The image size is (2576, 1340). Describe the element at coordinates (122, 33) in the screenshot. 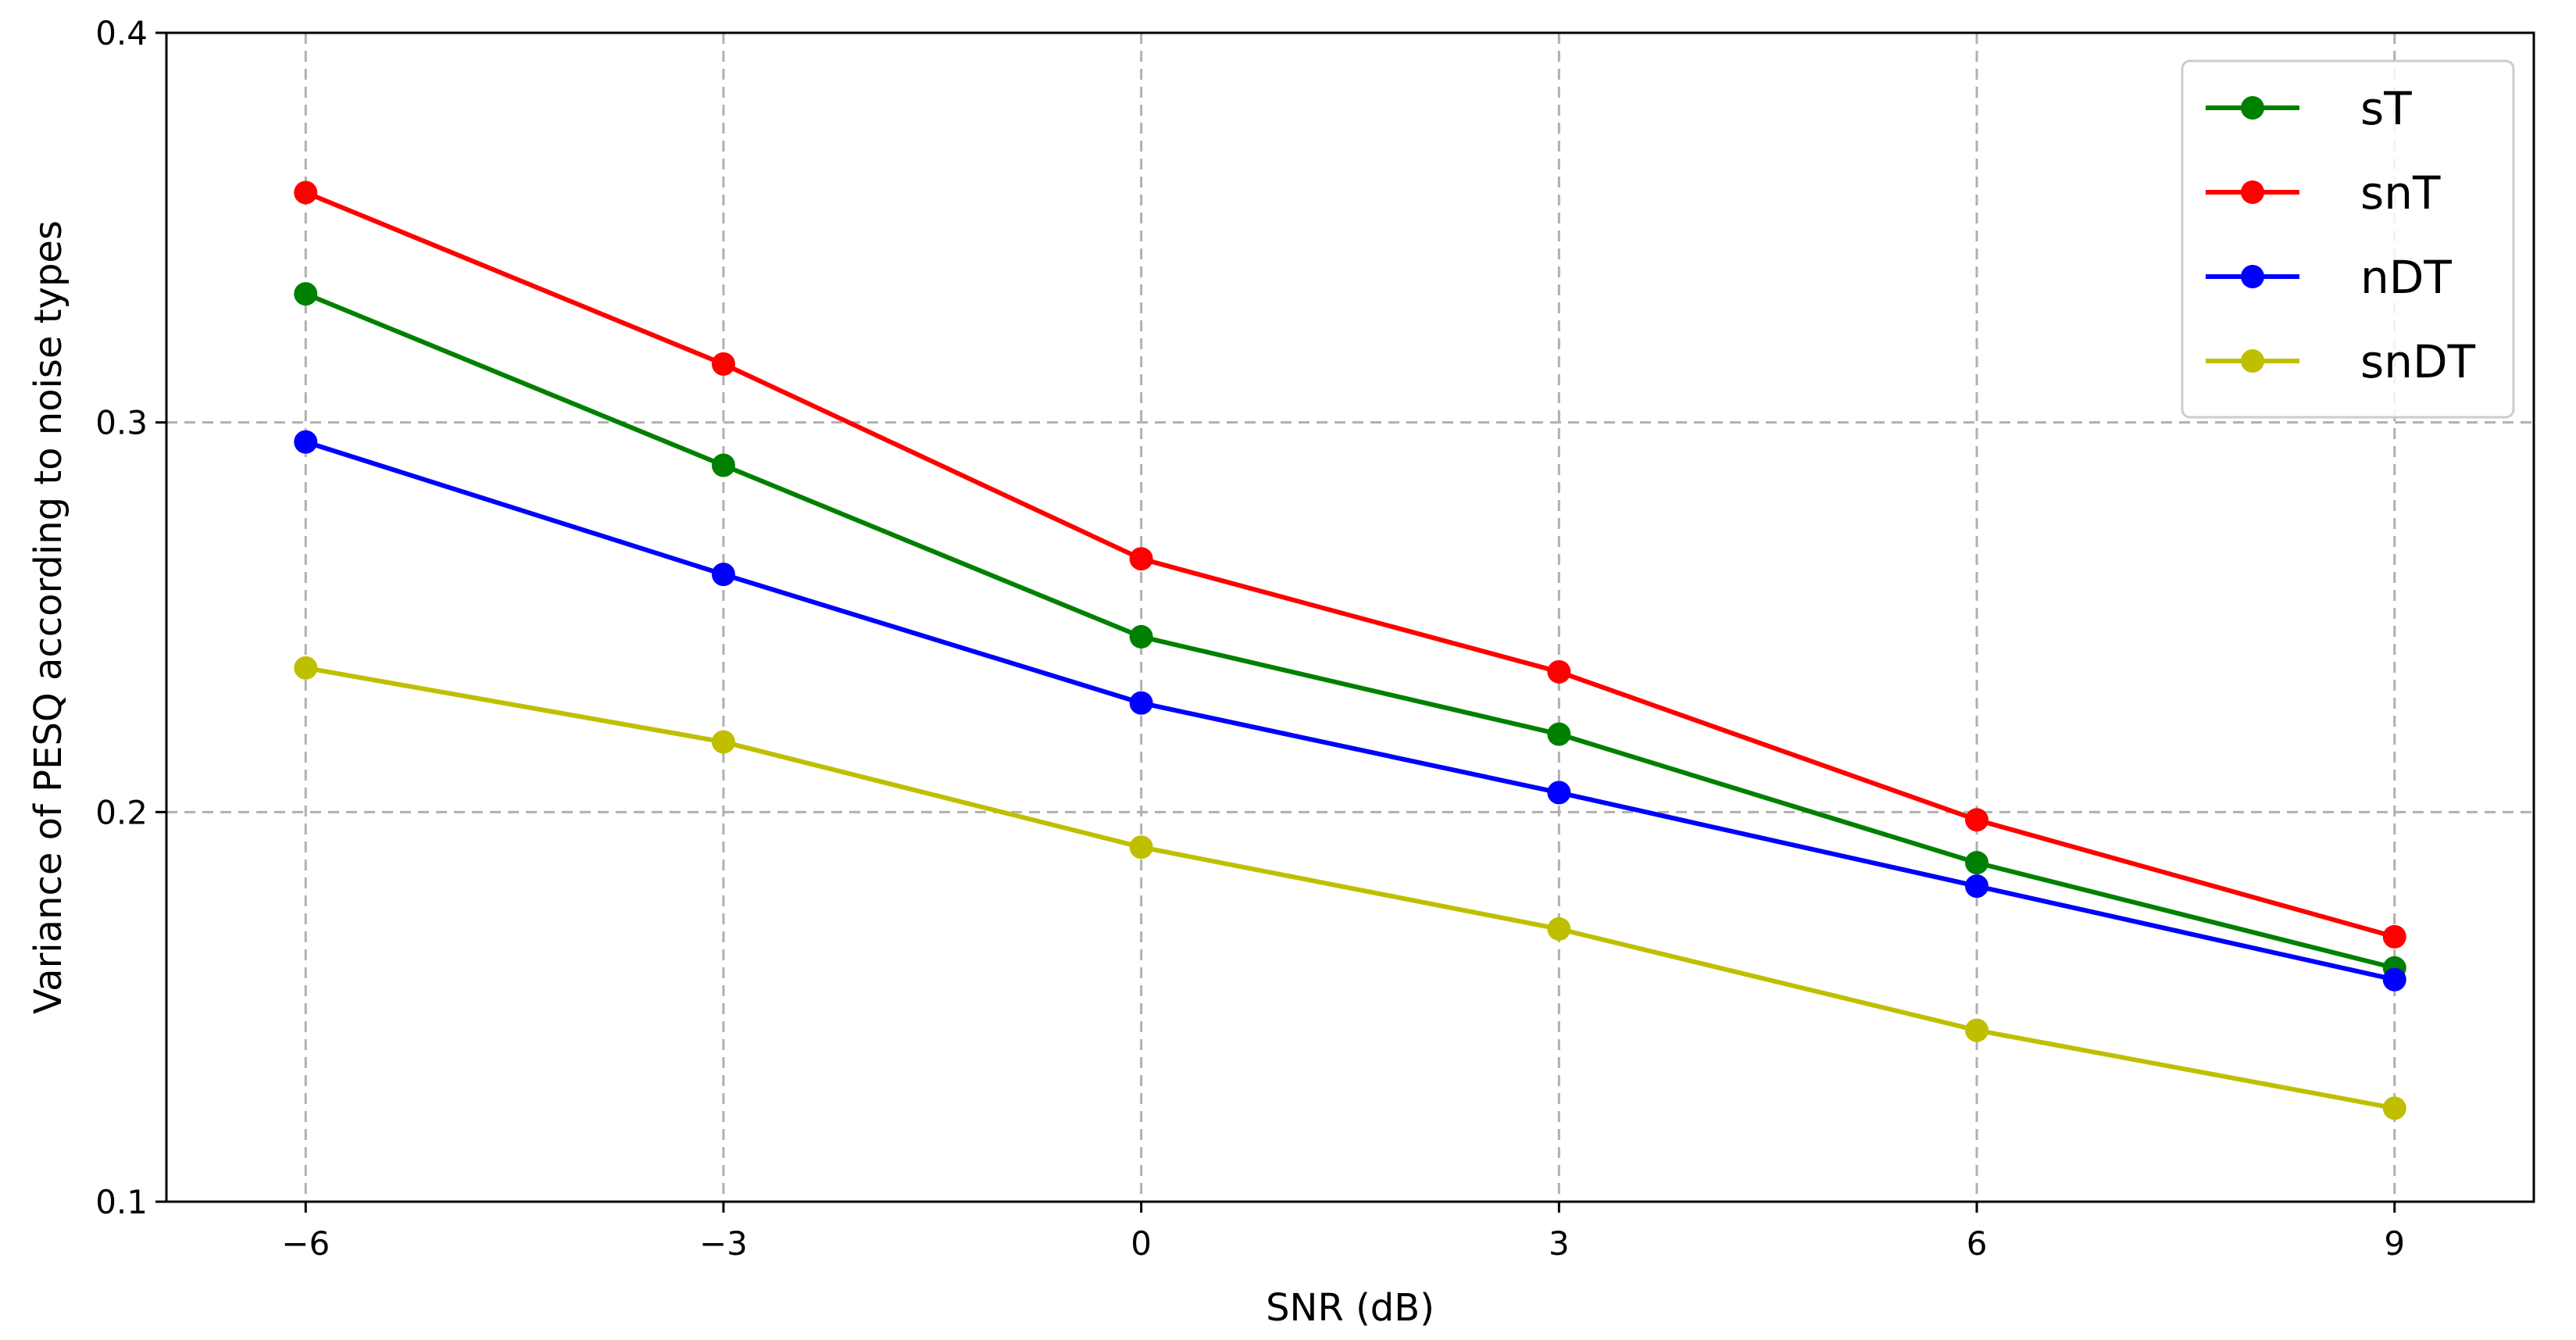

I see `y-tick-label: 0.4` at that location.